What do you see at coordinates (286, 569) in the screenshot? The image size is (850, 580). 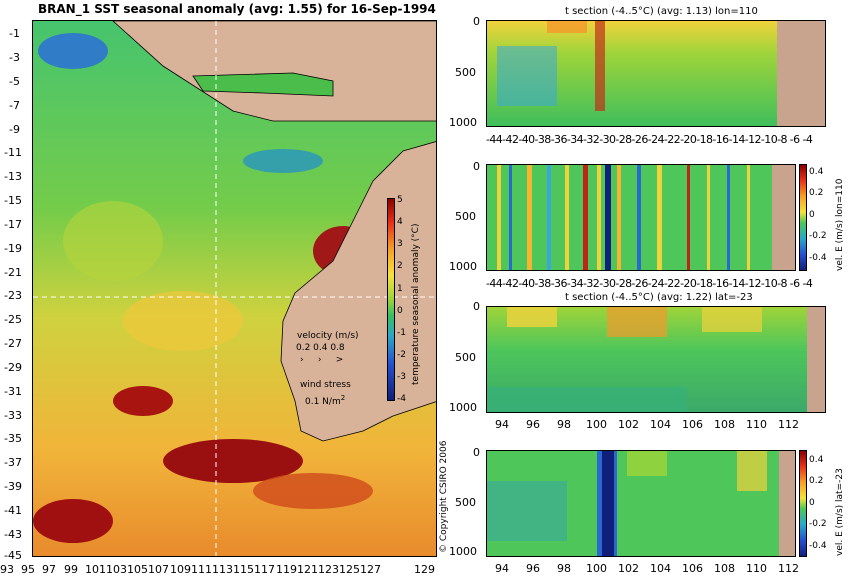 I see `map-xtick: 119` at bounding box center [286, 569].